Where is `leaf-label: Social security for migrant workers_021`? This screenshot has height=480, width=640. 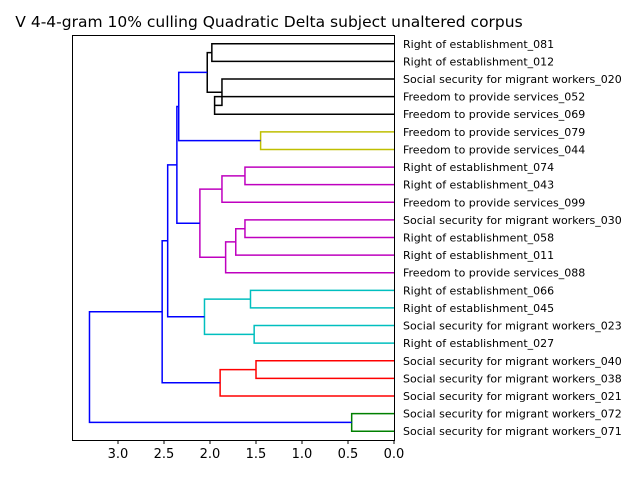
leaf-label: Social security for migrant workers_021 is located at coordinates (512, 396).